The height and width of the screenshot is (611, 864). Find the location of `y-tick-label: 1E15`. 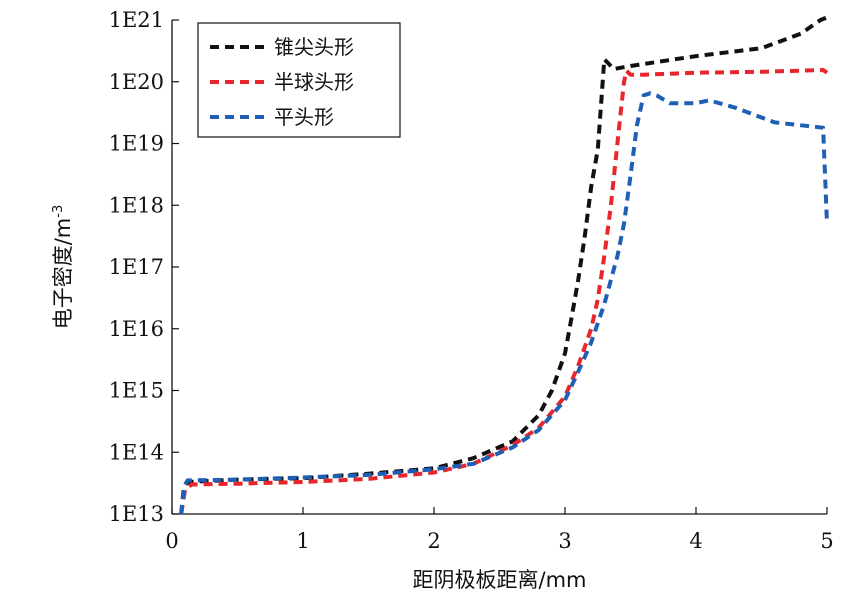

y-tick-label: 1E15 is located at coordinates (136, 391).